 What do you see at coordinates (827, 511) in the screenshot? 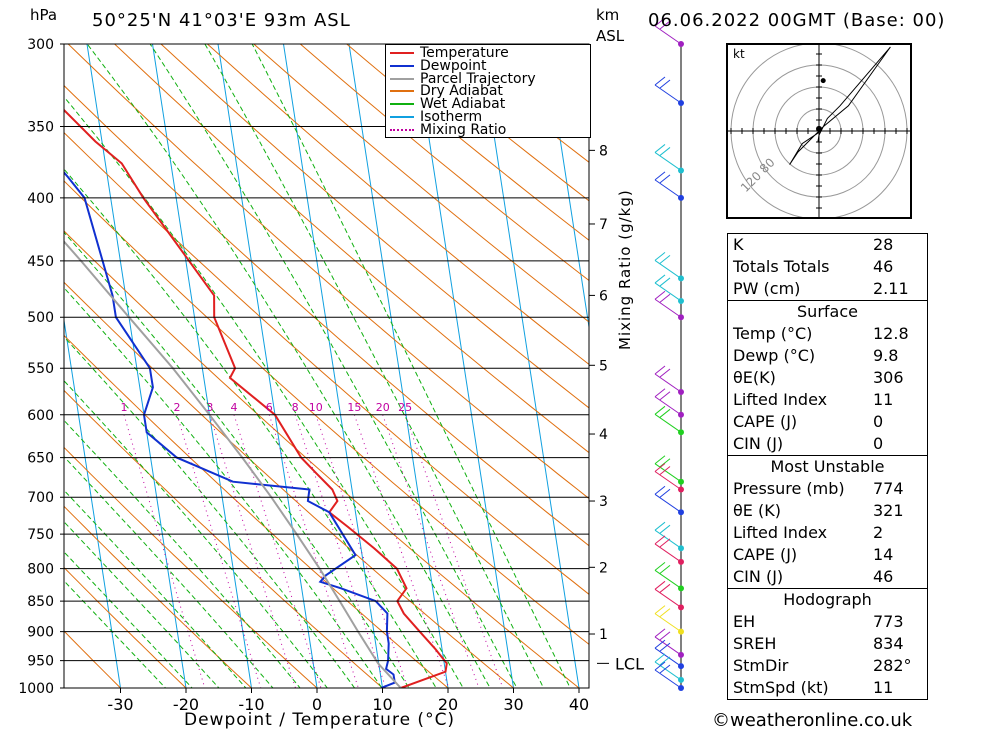
I see `index-row: θE (K) 321` at bounding box center [827, 511].